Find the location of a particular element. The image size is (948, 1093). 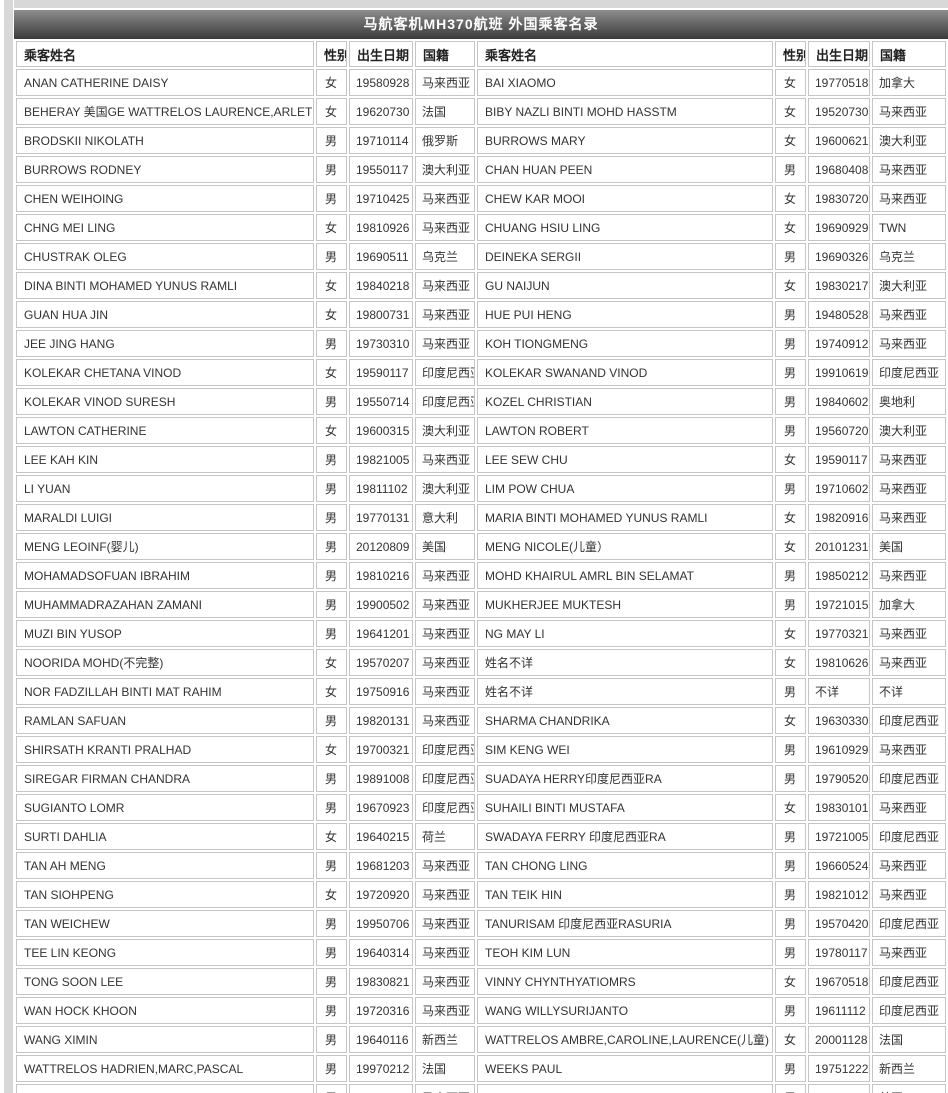

passenger-name-cell: CHEW KAR MOOI is located at coordinates (625, 198).